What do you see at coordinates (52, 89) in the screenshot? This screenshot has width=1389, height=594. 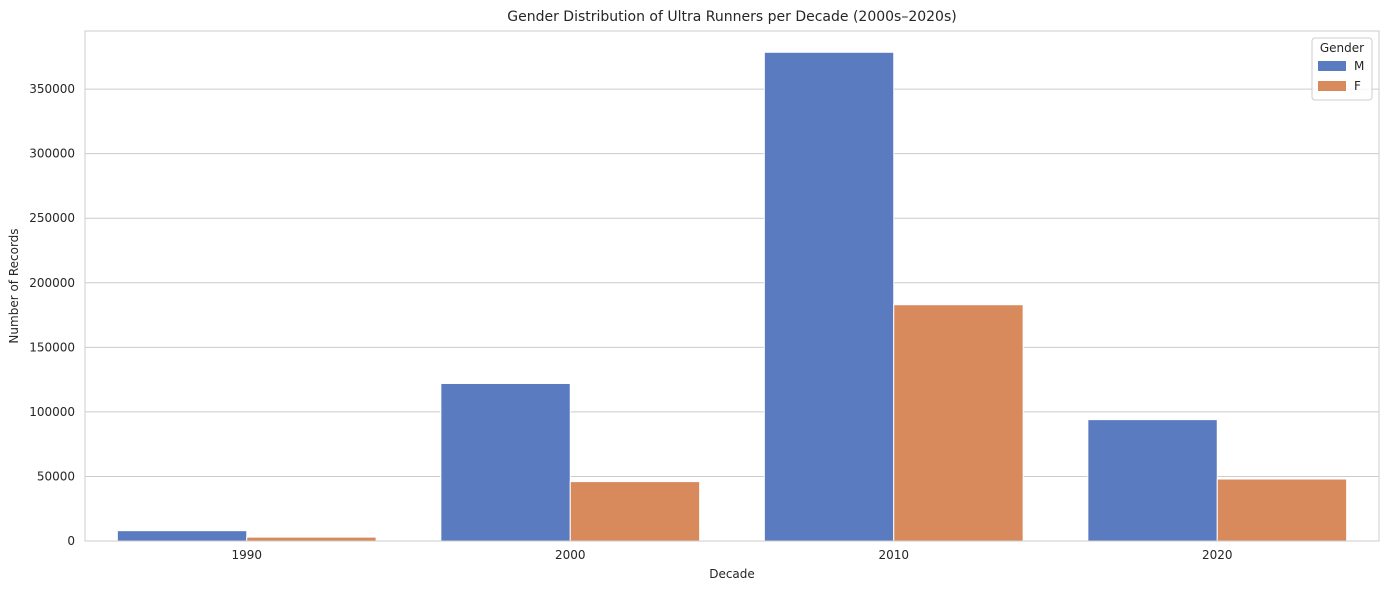 I see `y-tick-label: 350000` at bounding box center [52, 89].